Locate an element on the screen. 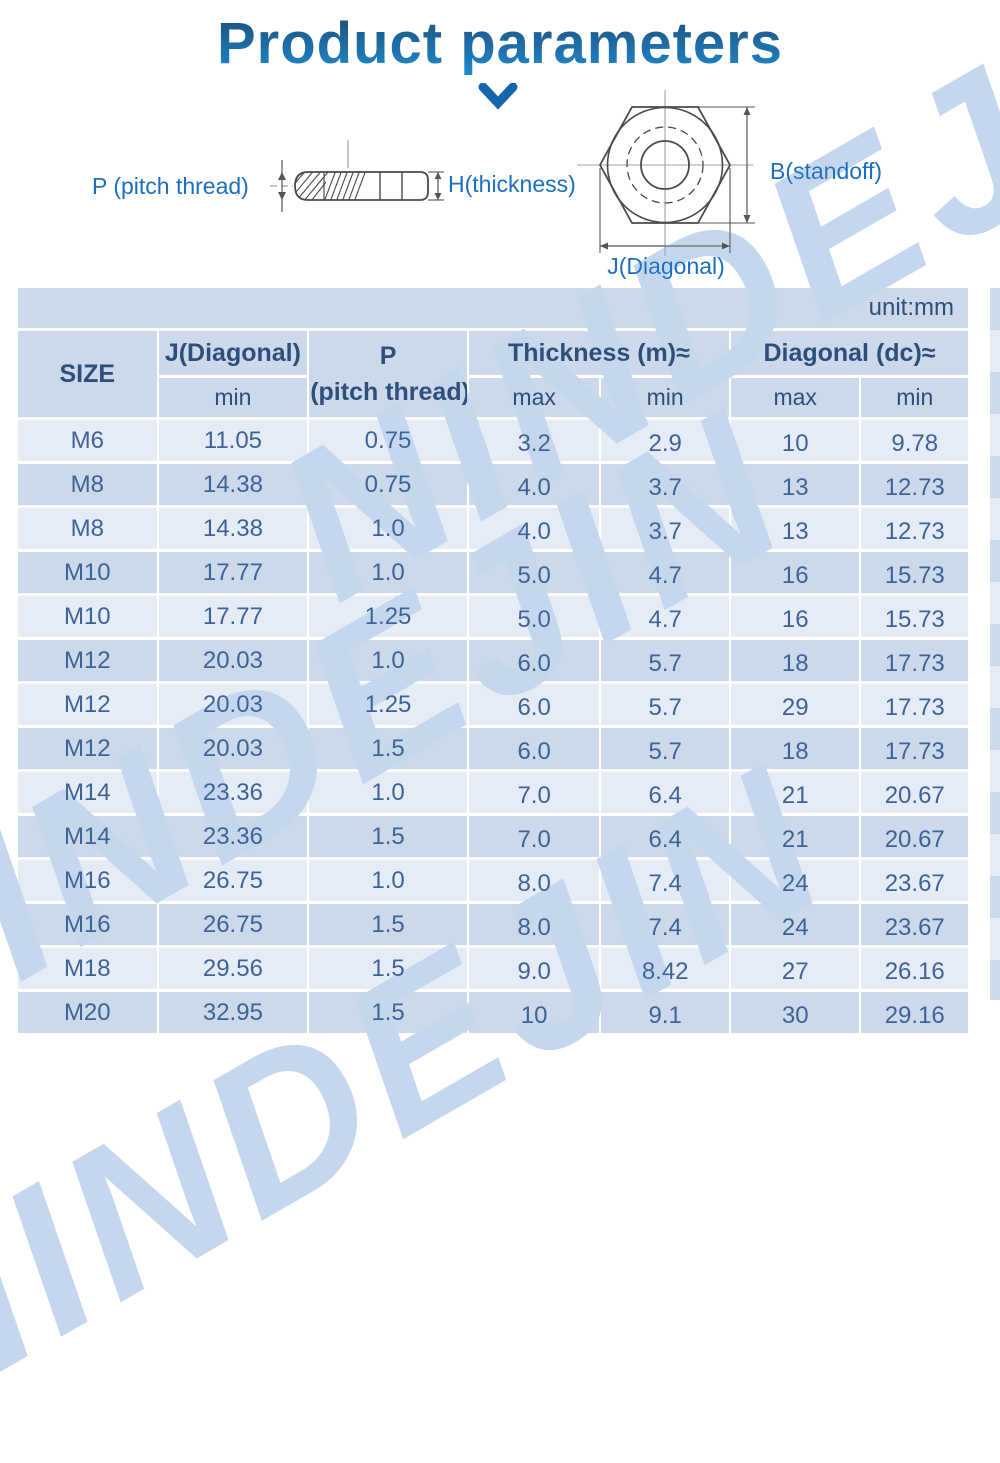  cell-j-min: 32.95 is located at coordinates (233, 1012).